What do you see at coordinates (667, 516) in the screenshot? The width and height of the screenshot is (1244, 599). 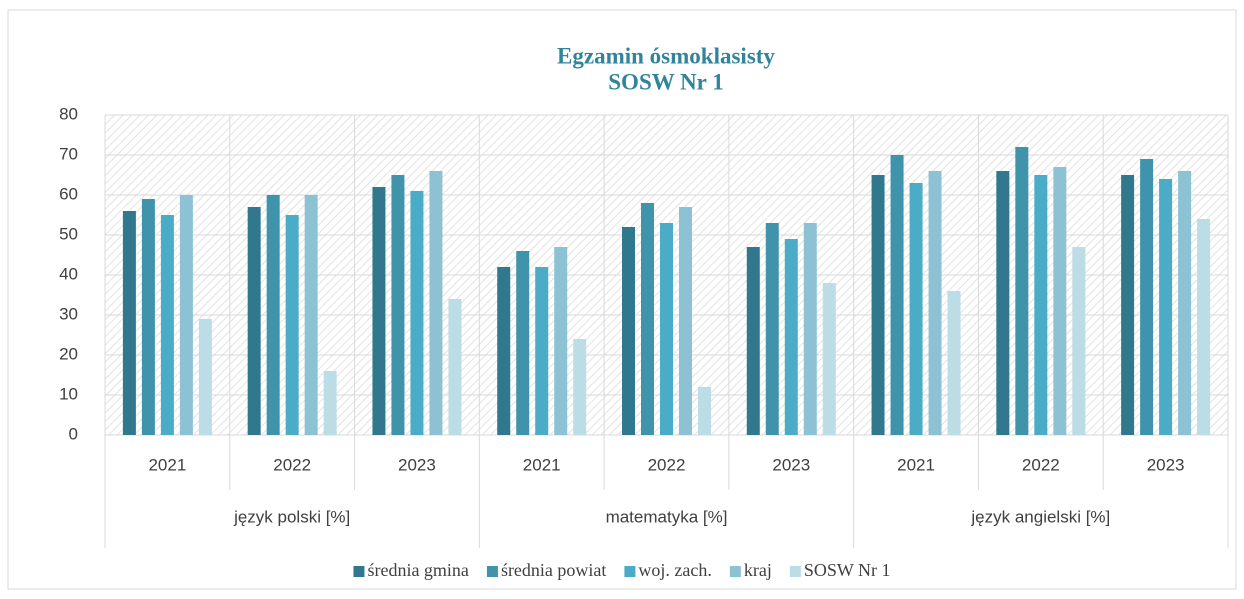 I see `group-label: matematyka [%]` at bounding box center [667, 516].